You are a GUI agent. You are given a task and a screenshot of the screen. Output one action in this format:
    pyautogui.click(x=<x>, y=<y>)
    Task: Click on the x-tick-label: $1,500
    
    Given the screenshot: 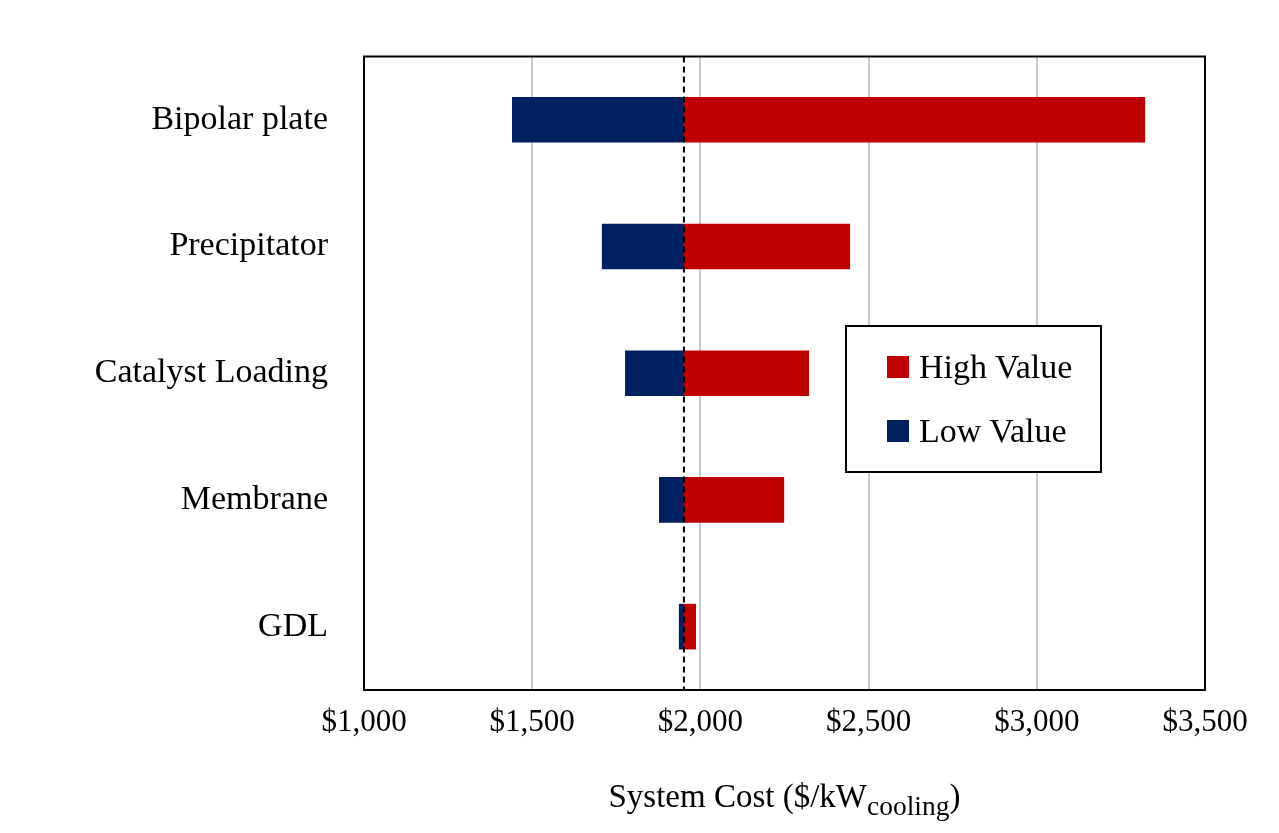 What is the action you would take?
    pyautogui.click(x=532, y=720)
    